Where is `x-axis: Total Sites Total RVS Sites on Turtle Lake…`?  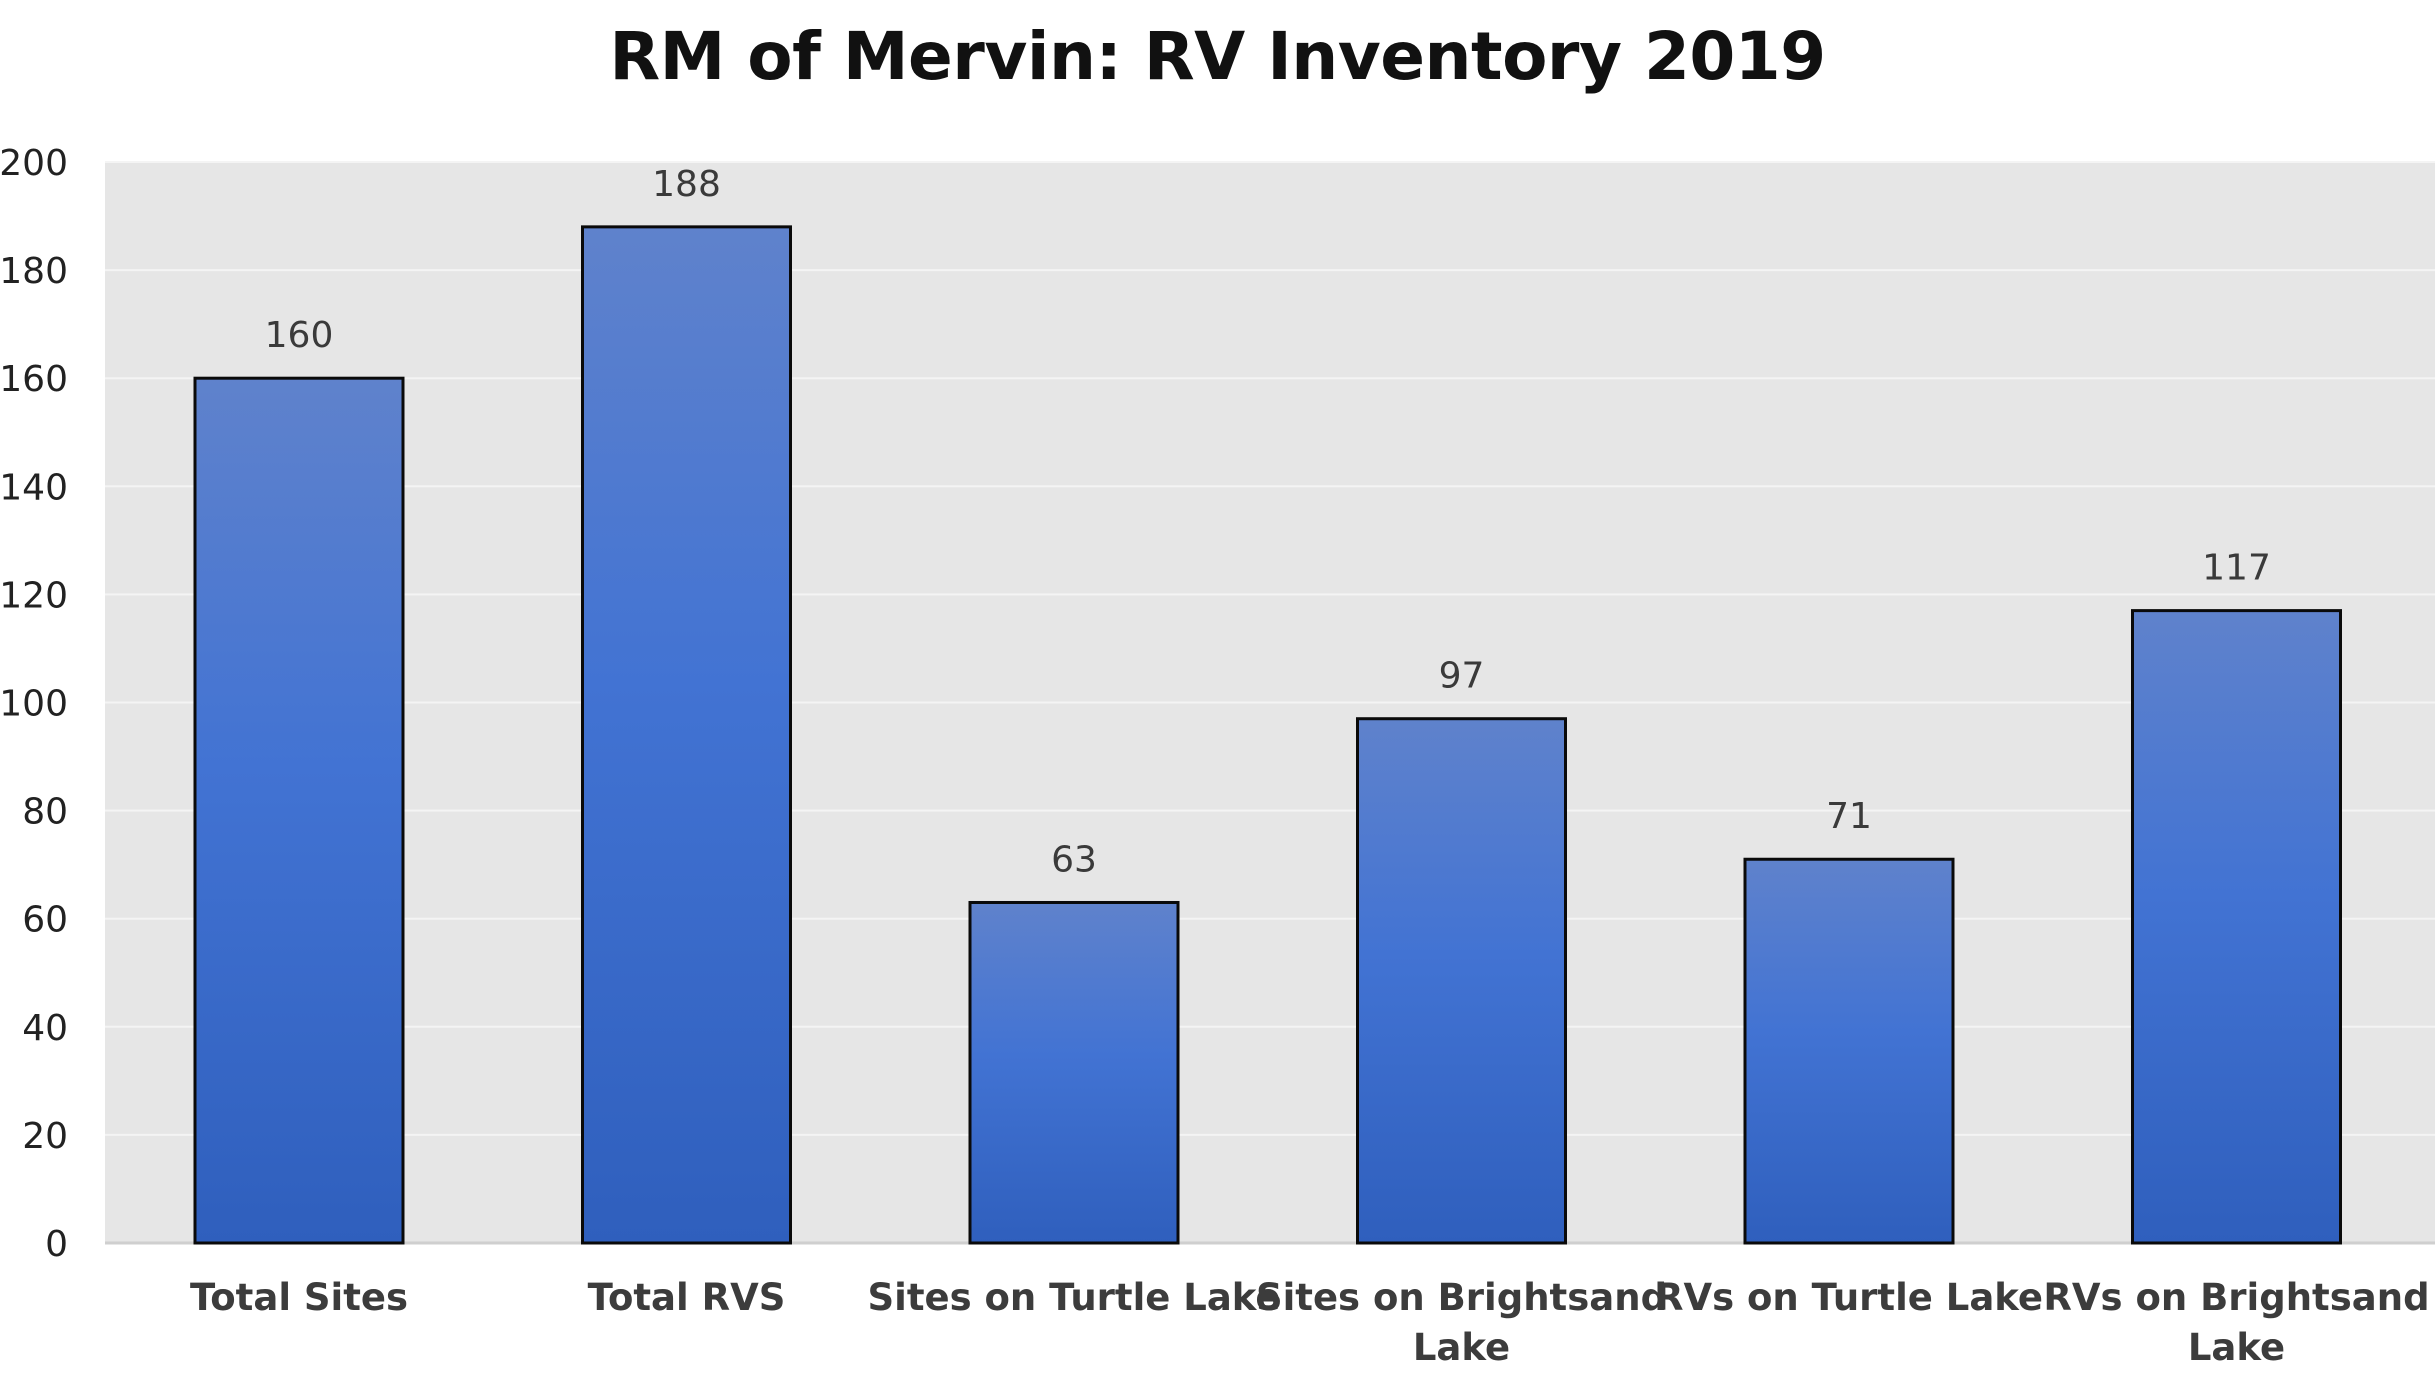
x-axis: Total Sites Total RVS Sites on Turtle Lake… is located at coordinates (1310, 1322).